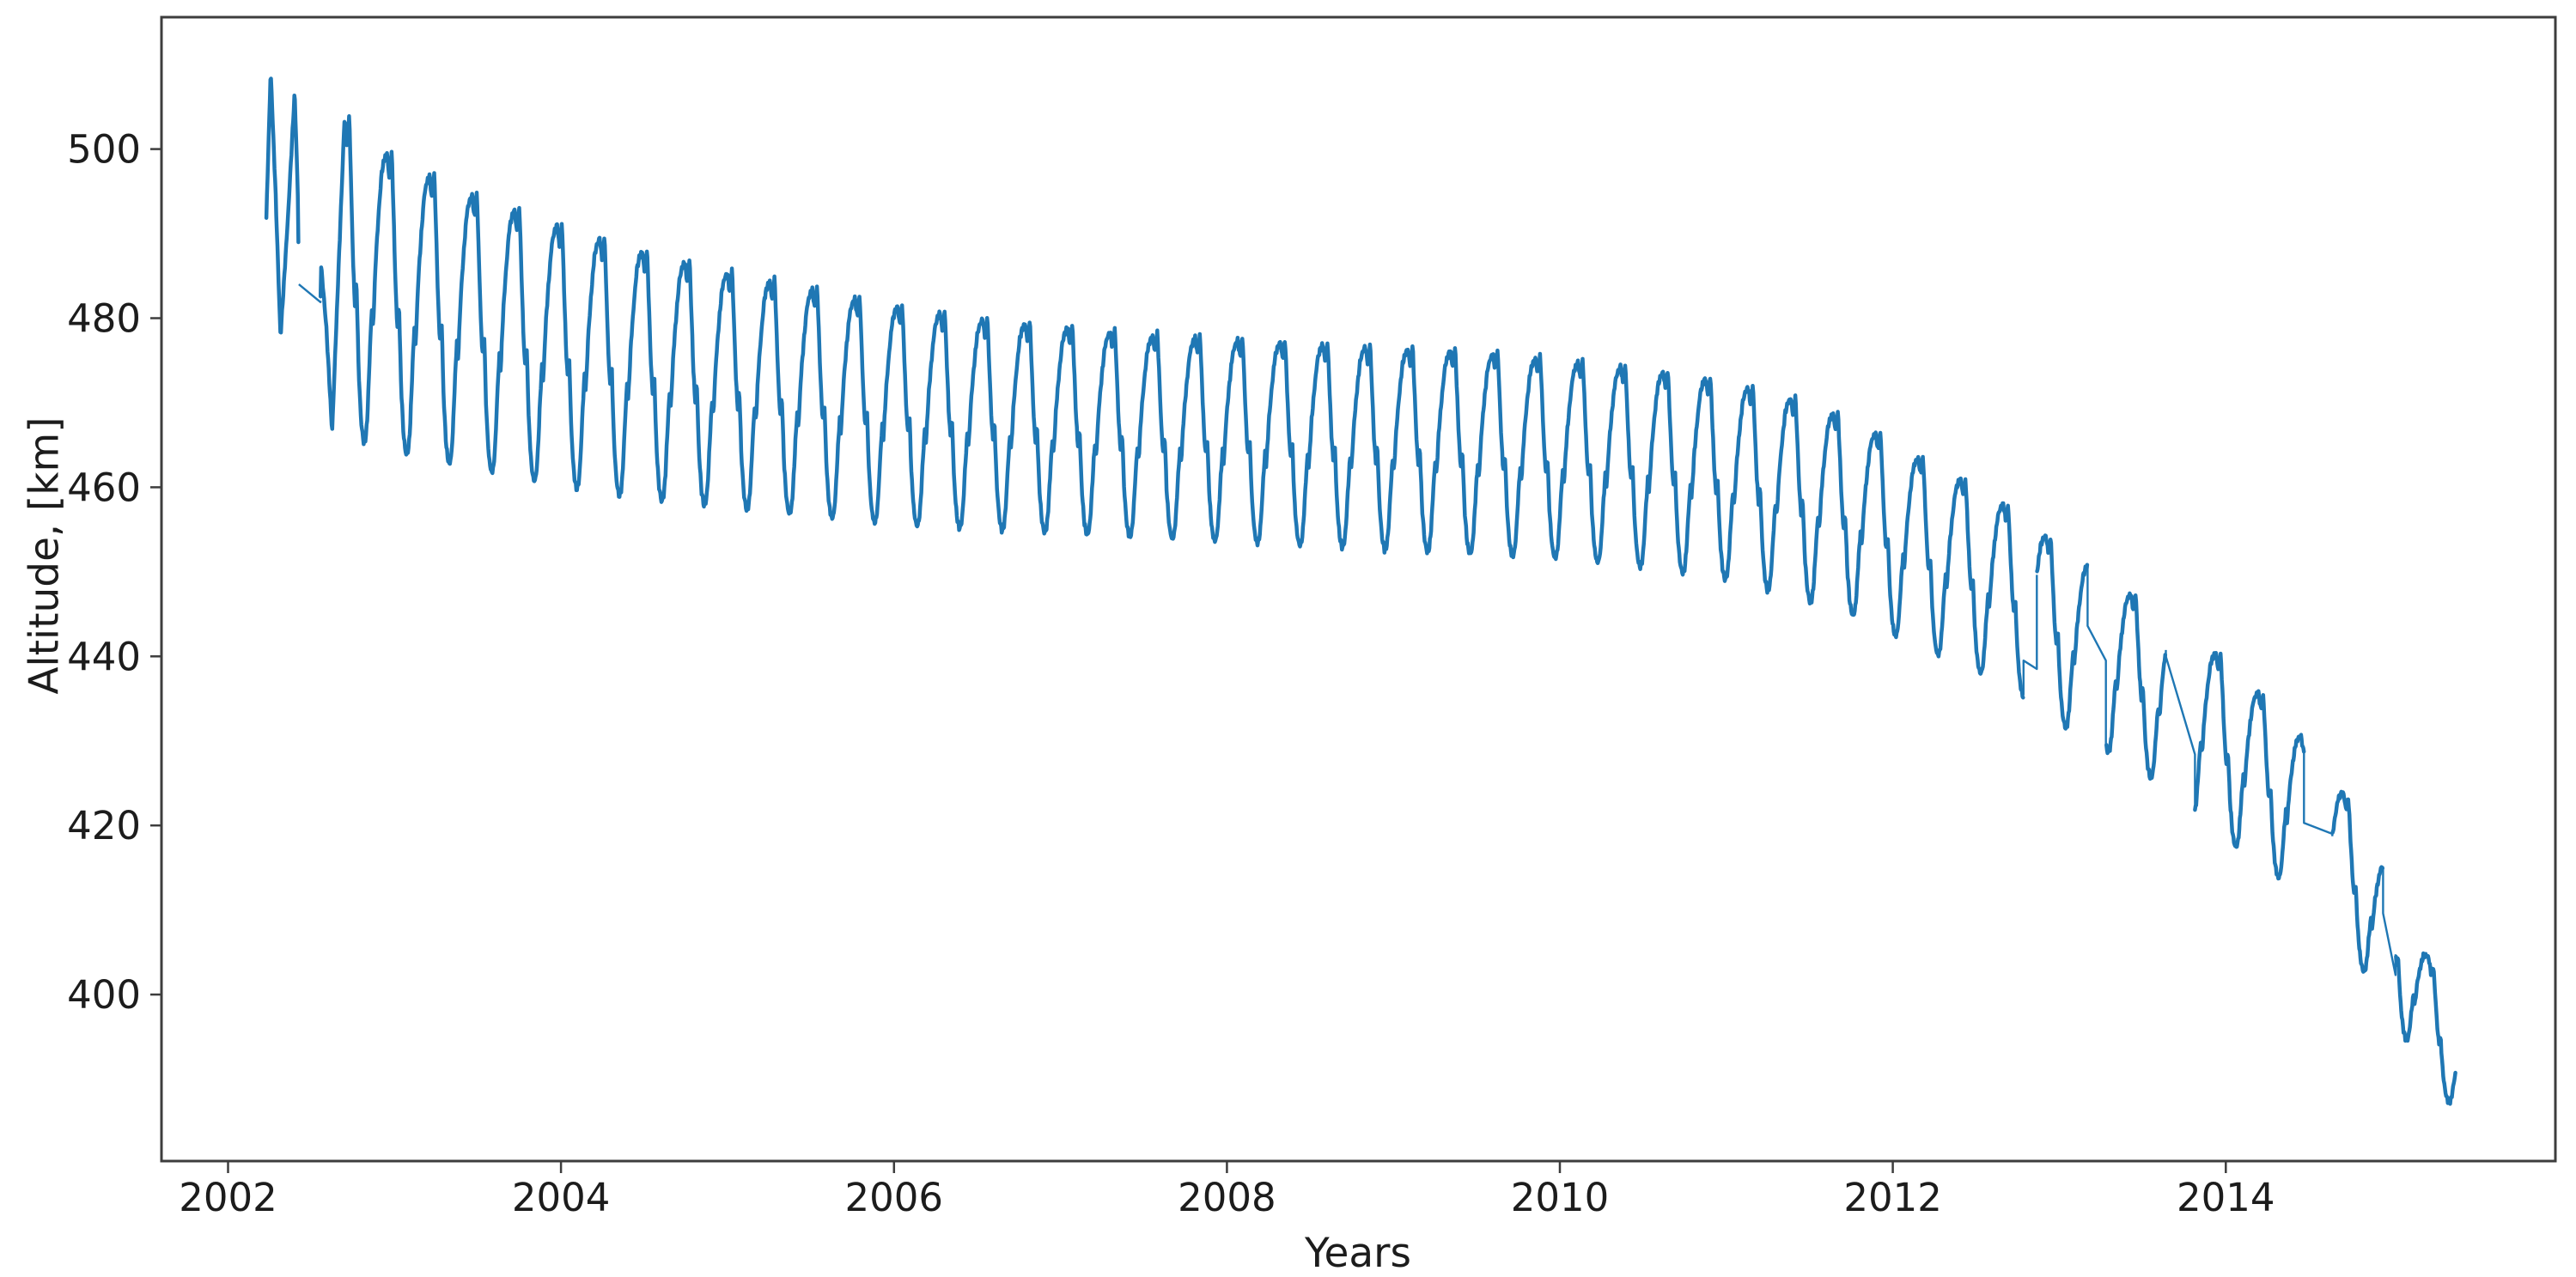  What do you see at coordinates (104, 487) in the screenshot?
I see `y-tick-label: 460` at bounding box center [104, 487].